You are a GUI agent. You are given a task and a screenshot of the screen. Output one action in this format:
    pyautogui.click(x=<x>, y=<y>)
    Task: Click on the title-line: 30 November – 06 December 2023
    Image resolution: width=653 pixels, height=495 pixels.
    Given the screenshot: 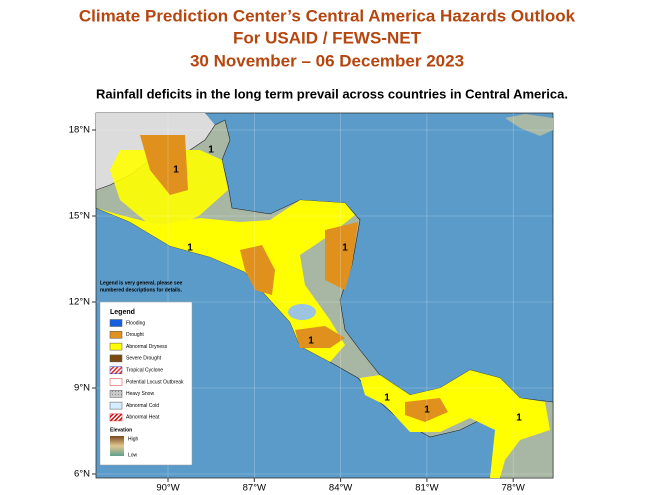 What is the action you would take?
    pyautogui.click(x=327, y=60)
    